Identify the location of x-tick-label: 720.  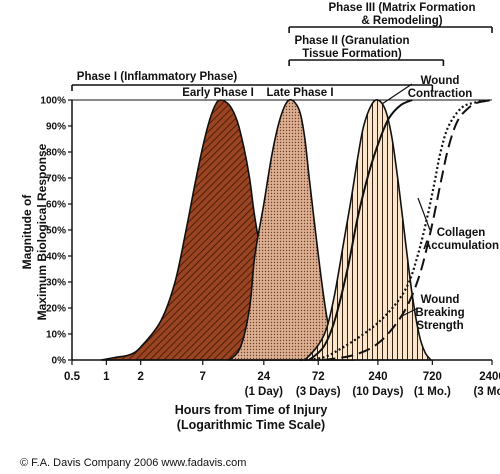
(432, 377).